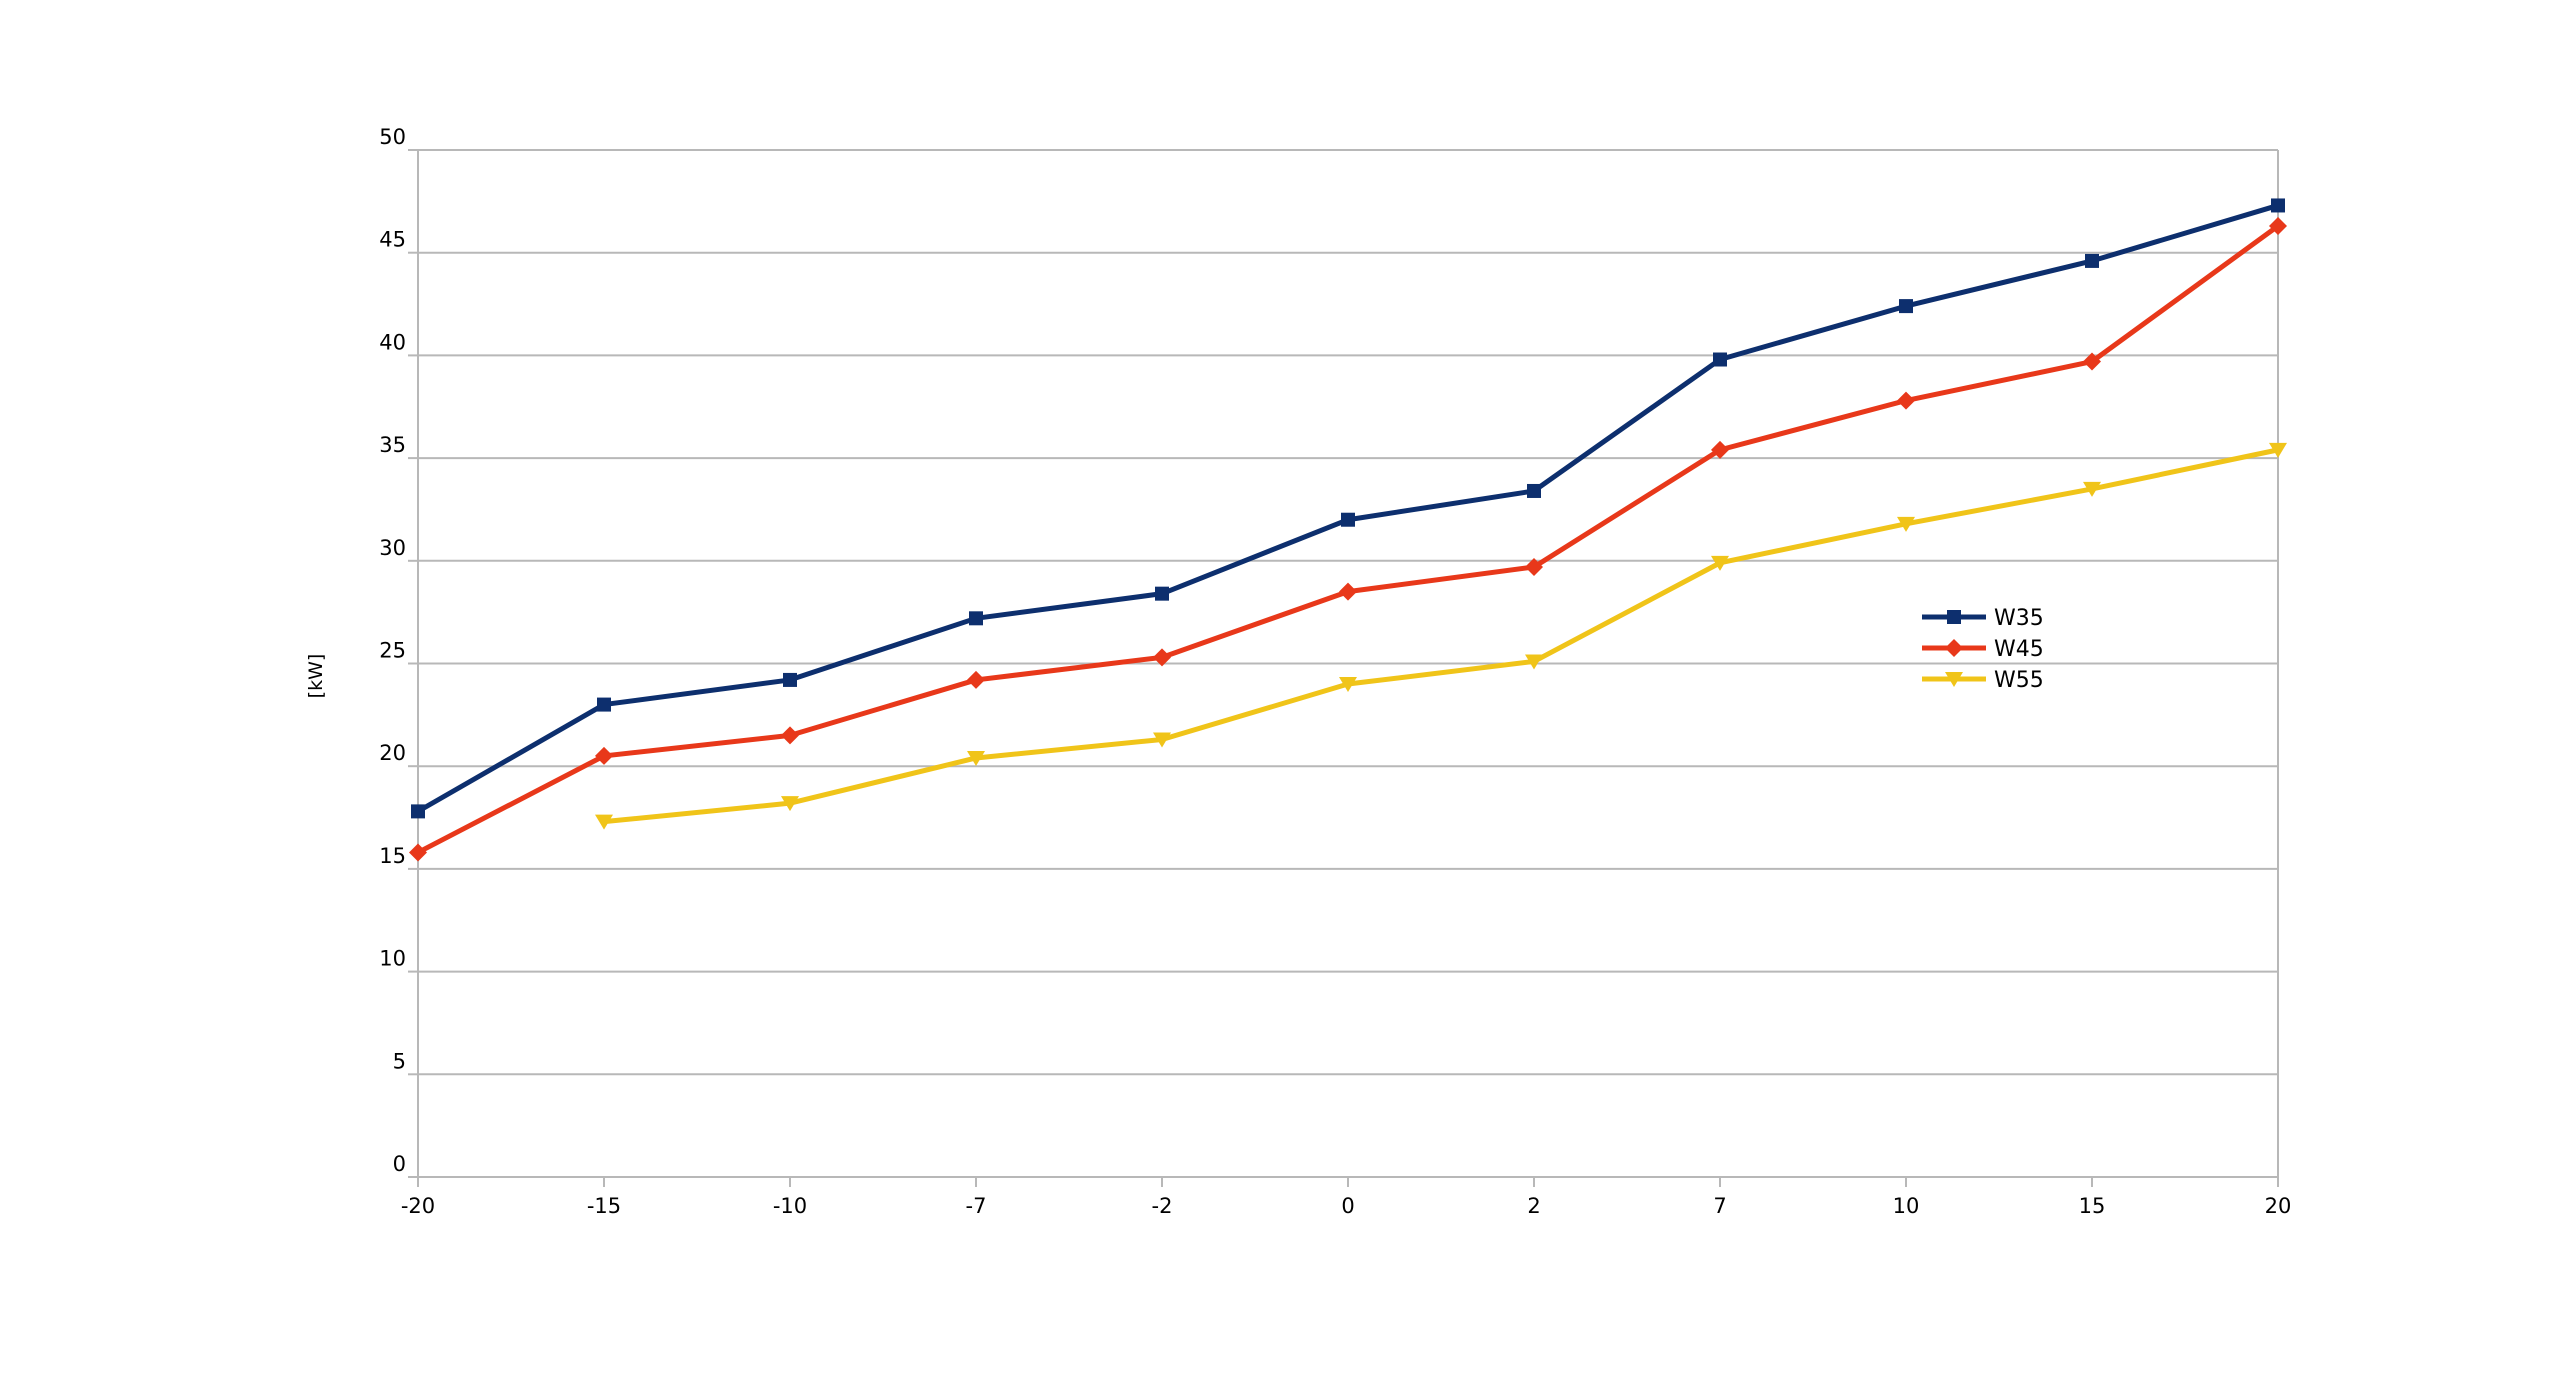 The width and height of the screenshot is (2560, 1377). I want to click on legend-item-w45: W45, so click(1983, 649).